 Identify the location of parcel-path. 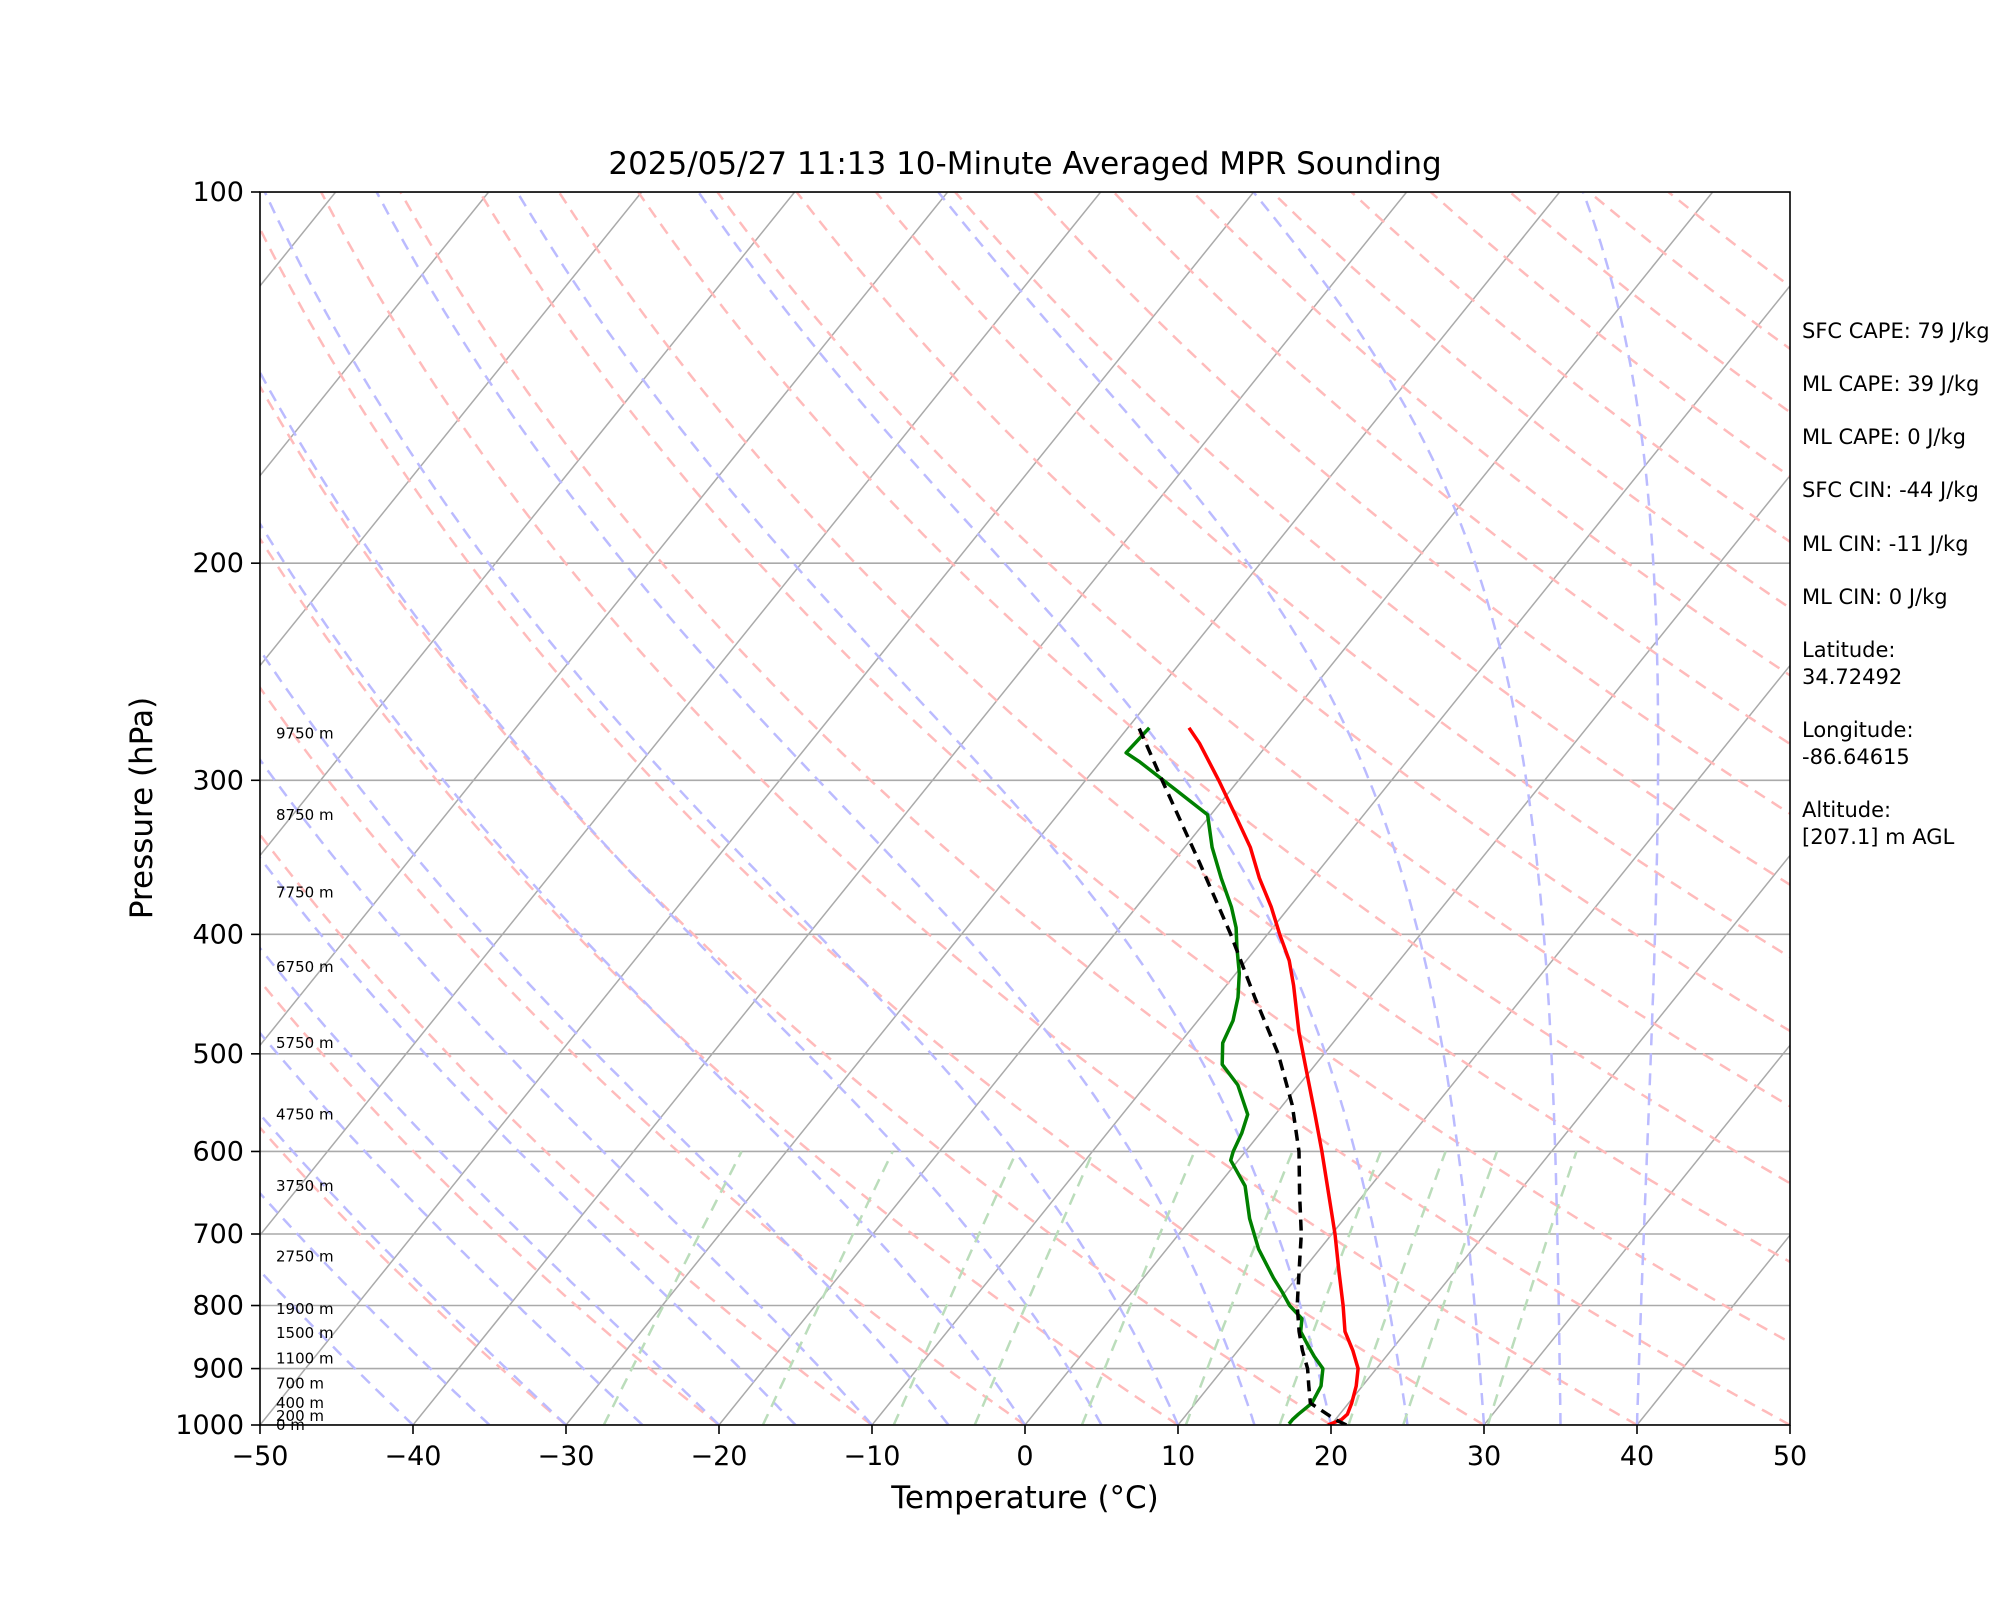
(1241, 1074).